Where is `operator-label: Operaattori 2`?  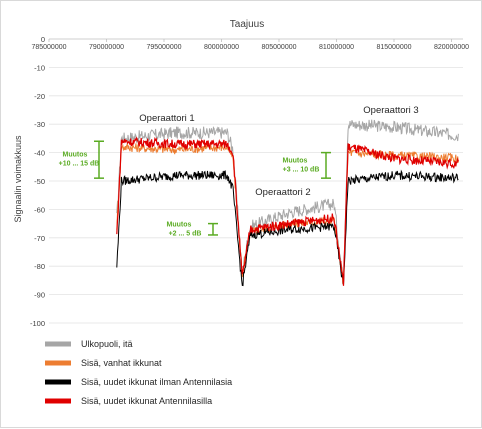 operator-label: Operaattori 2 is located at coordinates (282, 192).